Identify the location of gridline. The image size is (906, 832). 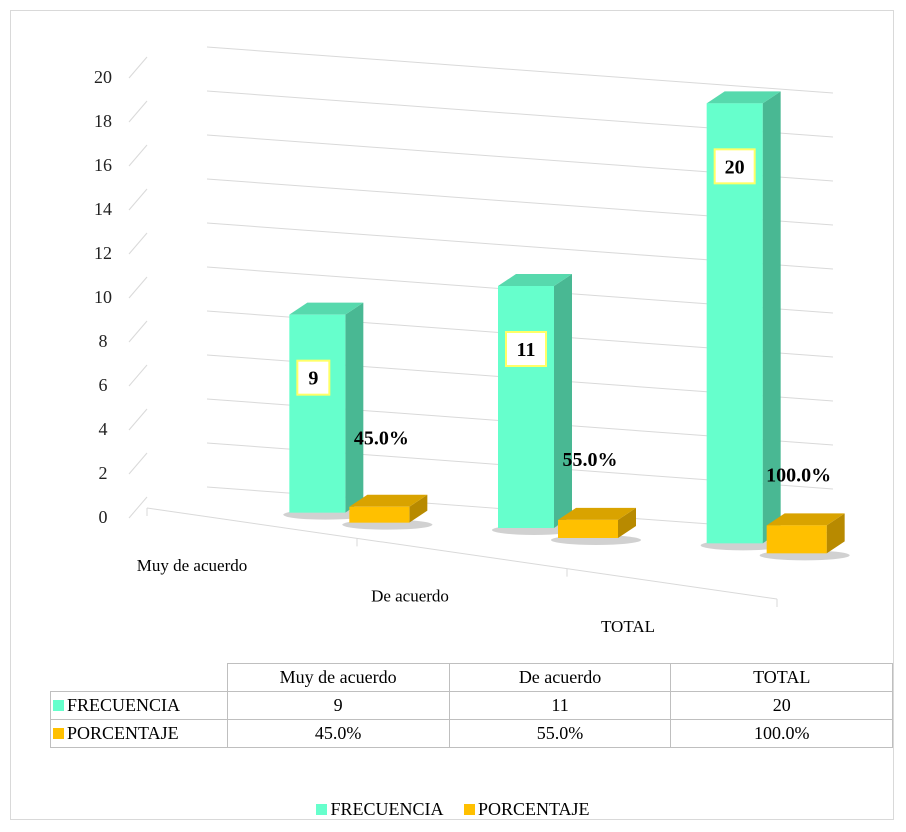
(520, 70).